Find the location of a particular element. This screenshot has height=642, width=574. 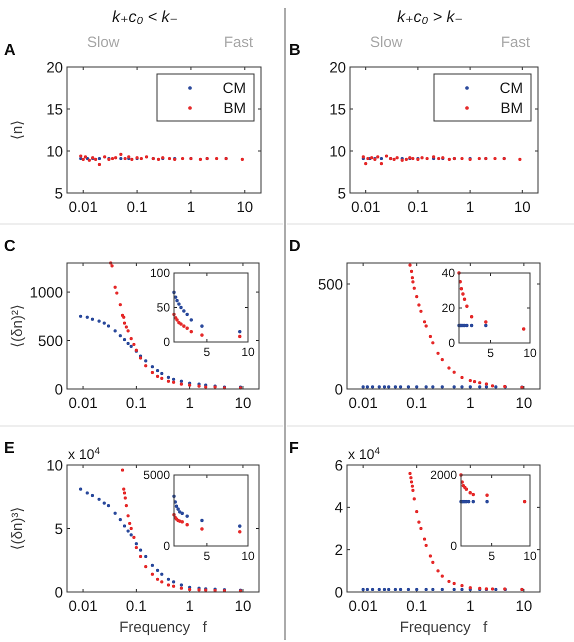

text: E is located at coordinates (9, 448).